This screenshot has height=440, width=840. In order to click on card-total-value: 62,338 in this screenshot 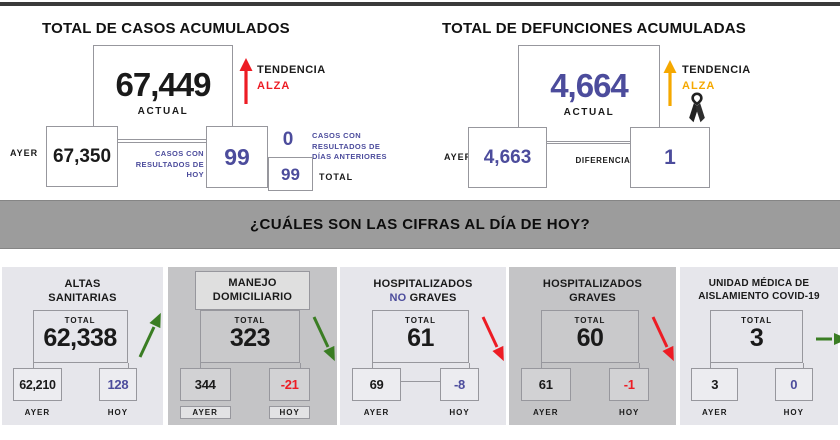, I will do `click(80, 338)`.